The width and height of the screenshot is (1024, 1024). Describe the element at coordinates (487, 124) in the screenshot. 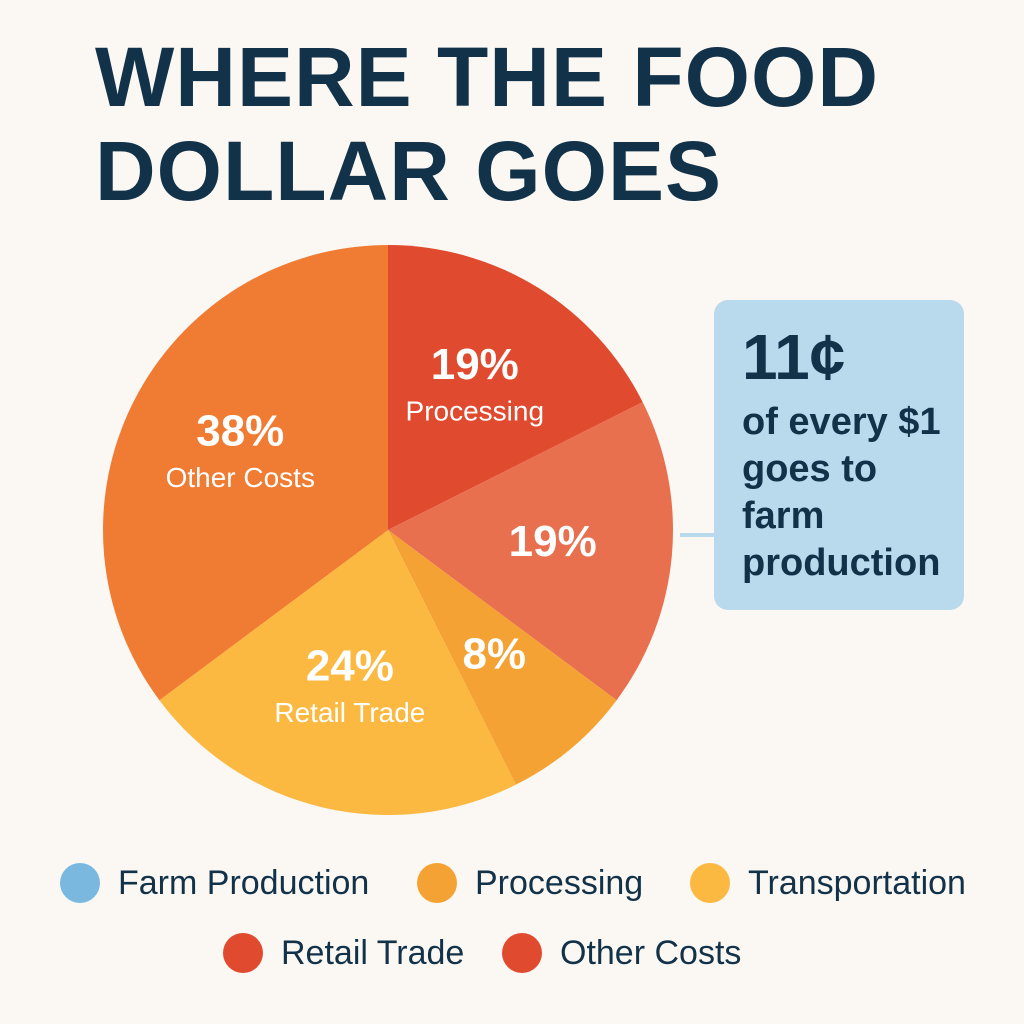

I see `chart-title: WHERE THE FOOD DOLLAR GOES` at that location.